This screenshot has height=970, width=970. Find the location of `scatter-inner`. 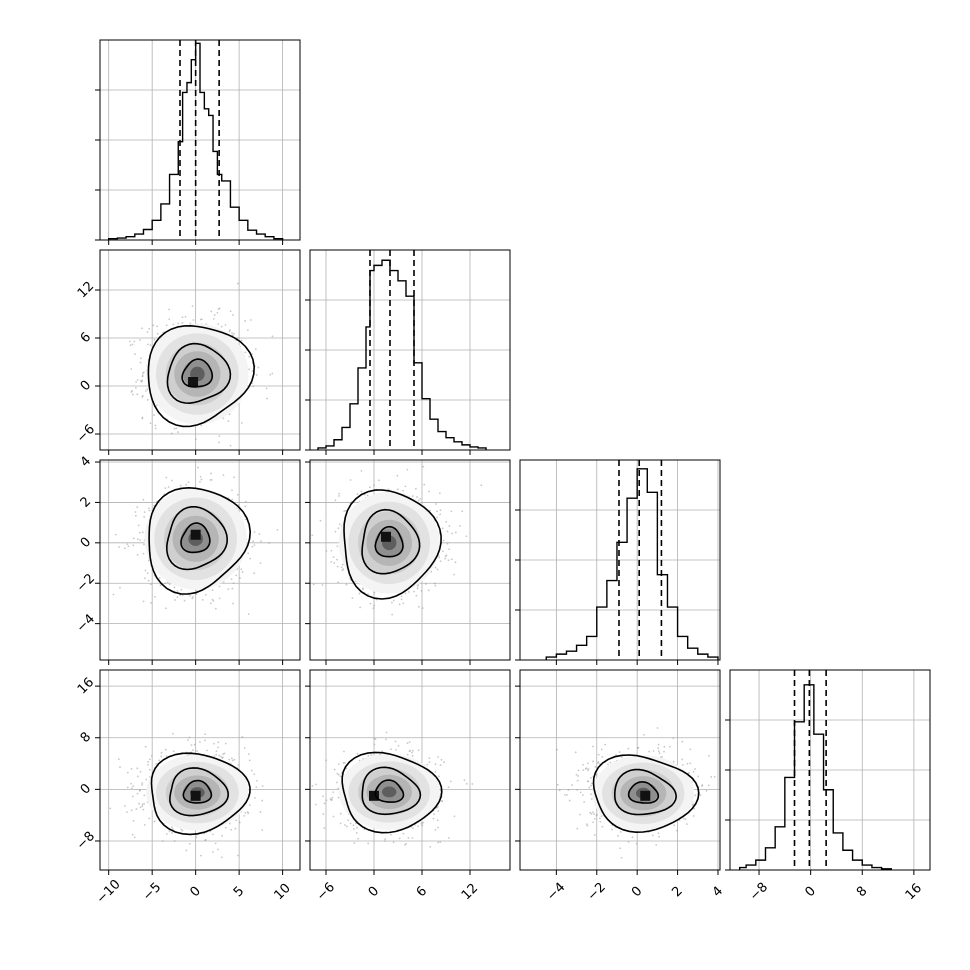

scatter-inner is located at coordinates (200, 770).